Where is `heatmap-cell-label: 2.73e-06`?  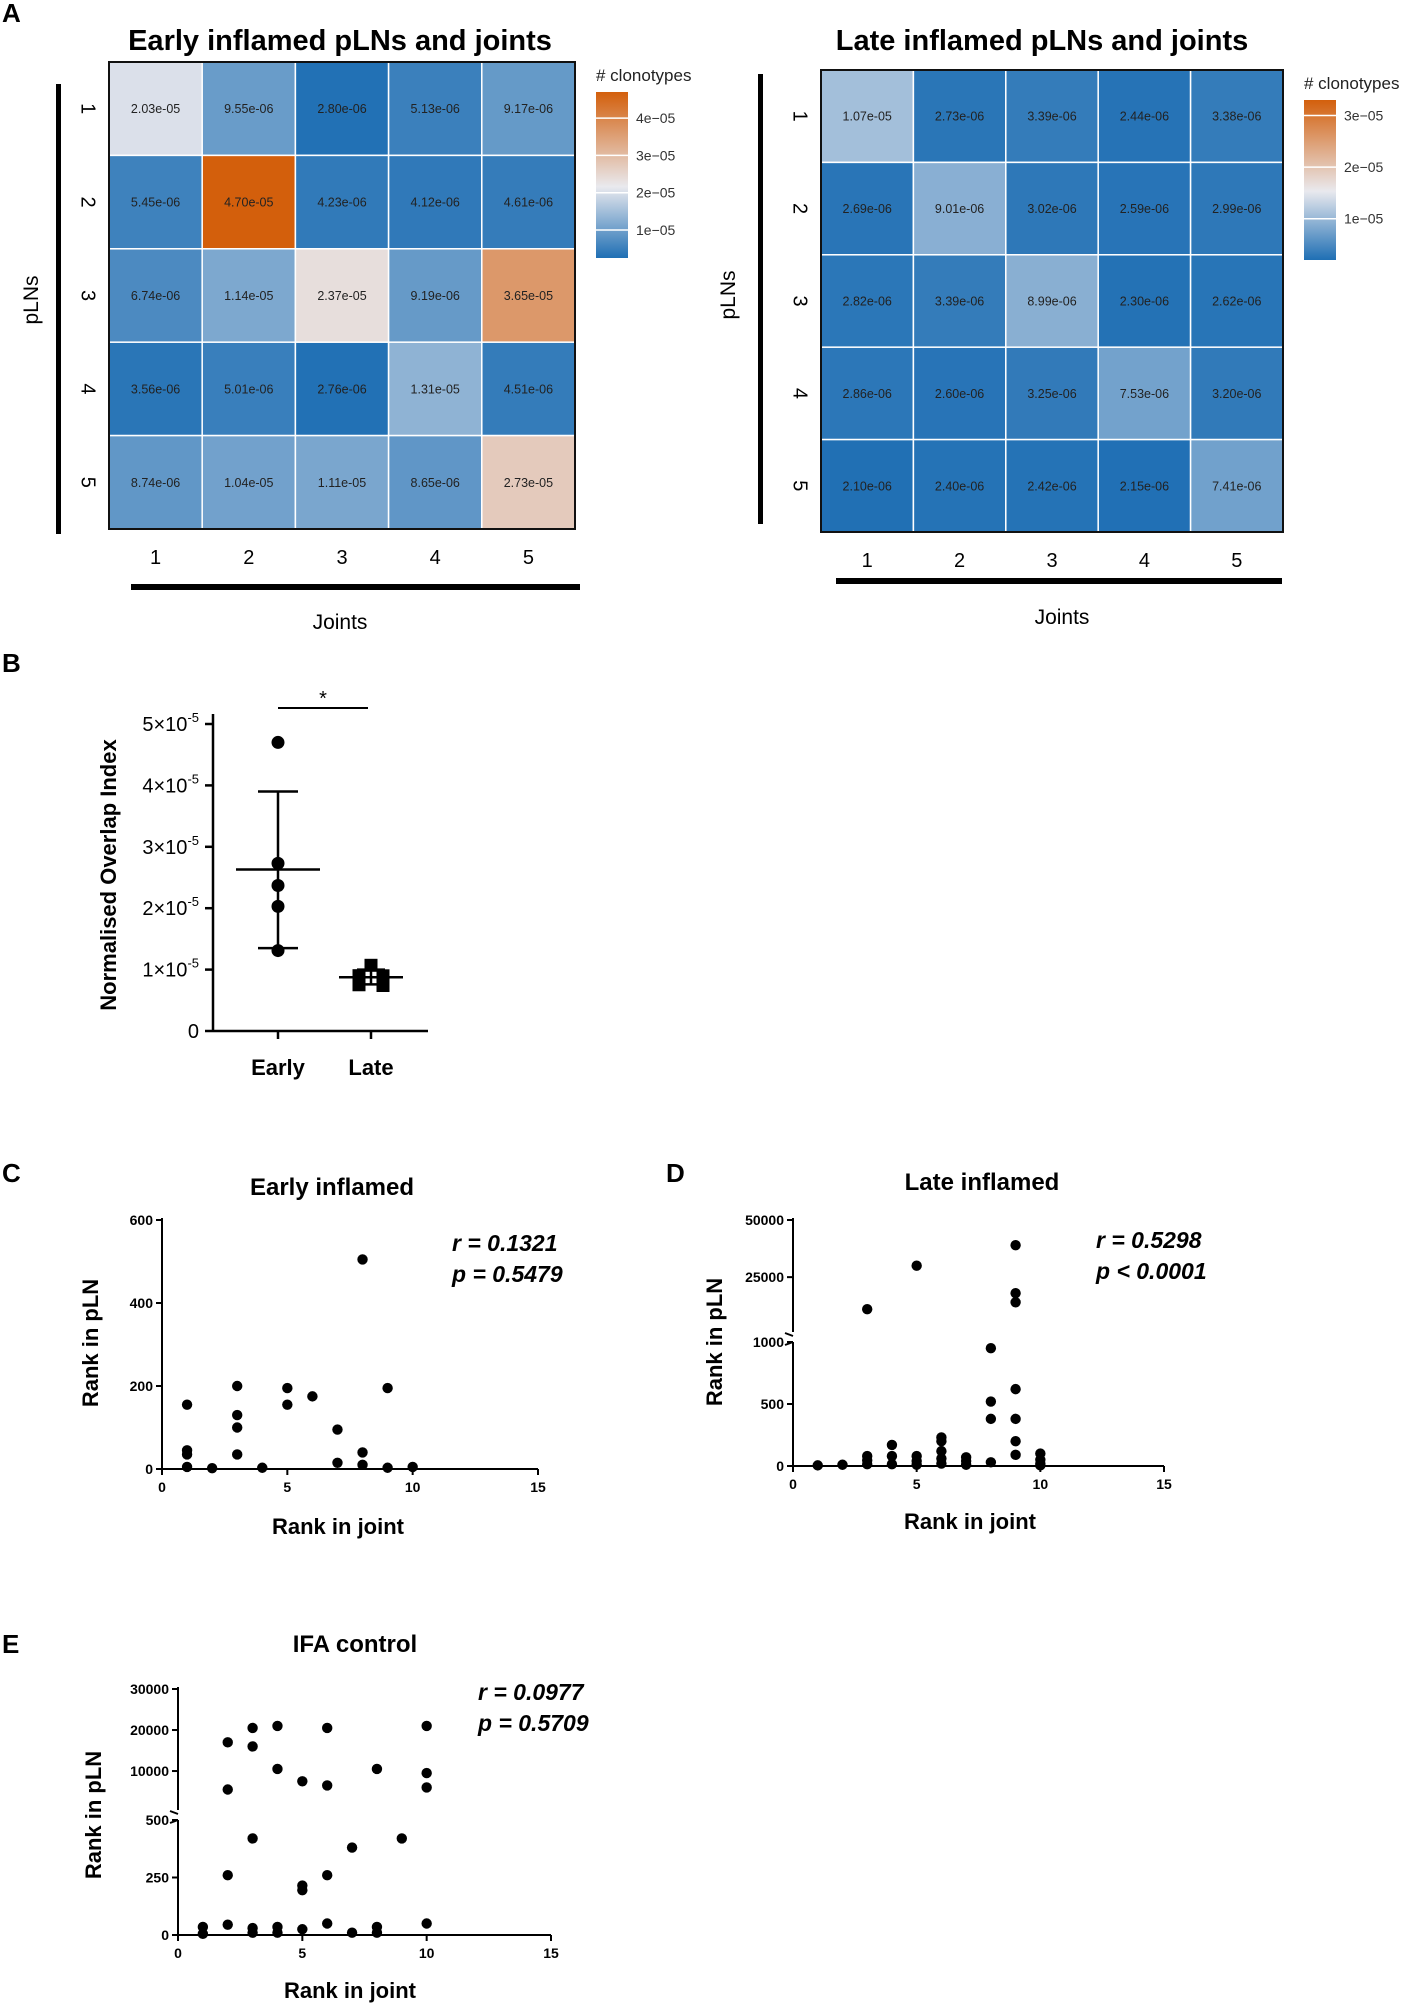
heatmap-cell-label: 2.73e-06 is located at coordinates (959, 117).